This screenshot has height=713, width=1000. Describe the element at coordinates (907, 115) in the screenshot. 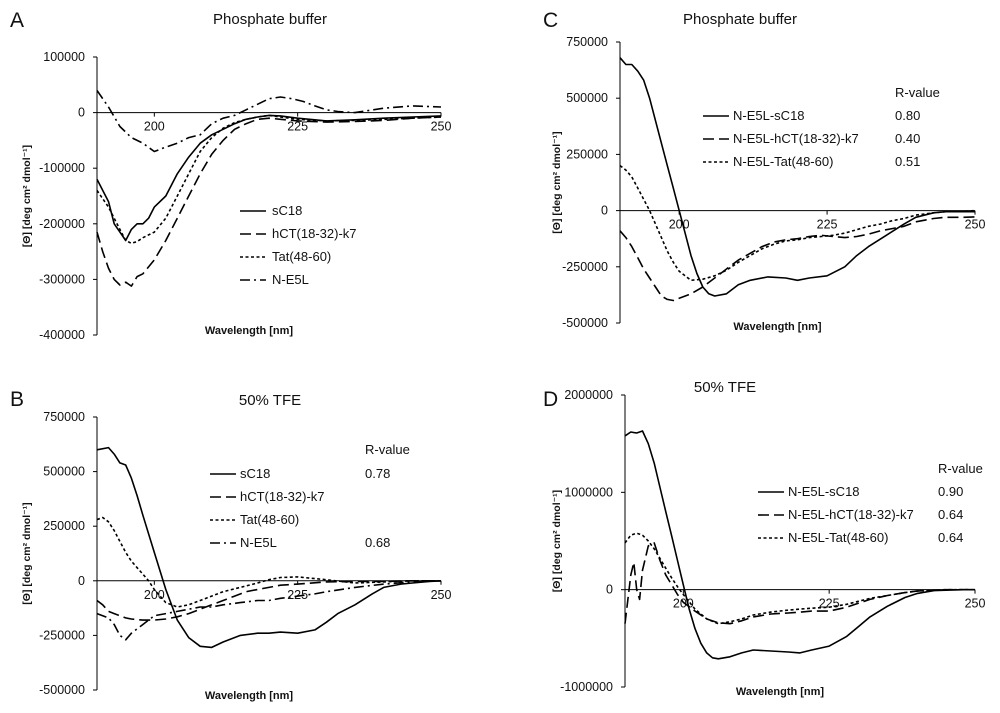

I see `panel-c-r-value: 0.80` at that location.